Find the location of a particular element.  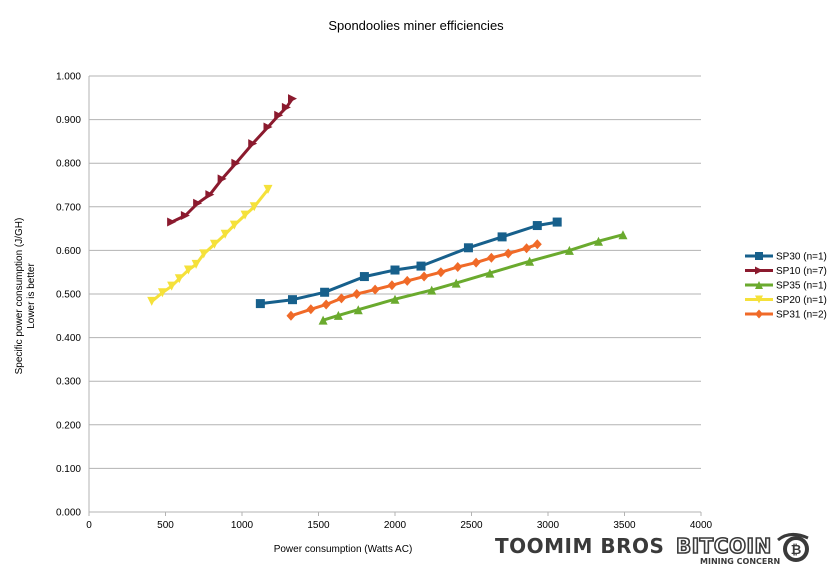

pickaxe-bitcoin-icon: ₿ is located at coordinates (793, 547).